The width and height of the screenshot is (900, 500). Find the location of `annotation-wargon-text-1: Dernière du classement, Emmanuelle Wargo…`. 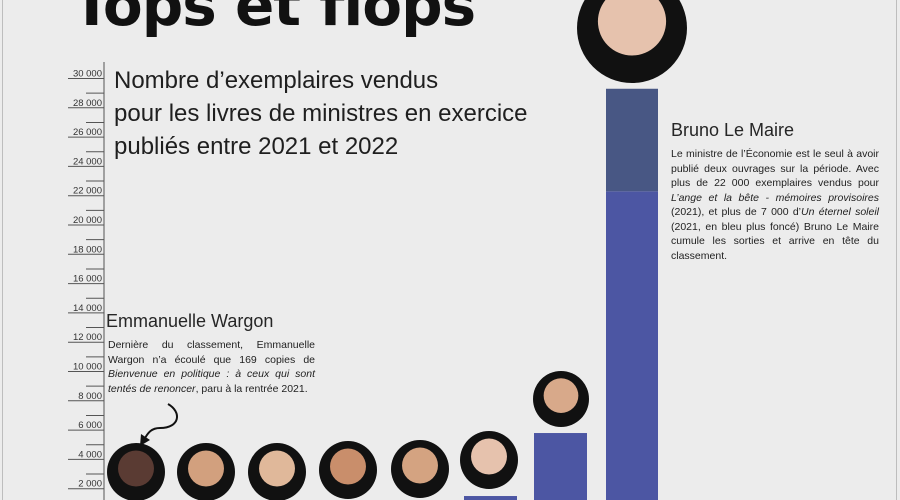

annotation-wargon-text-1: Dernière du classement, Emmanuelle Wargo… is located at coordinates (211, 352).